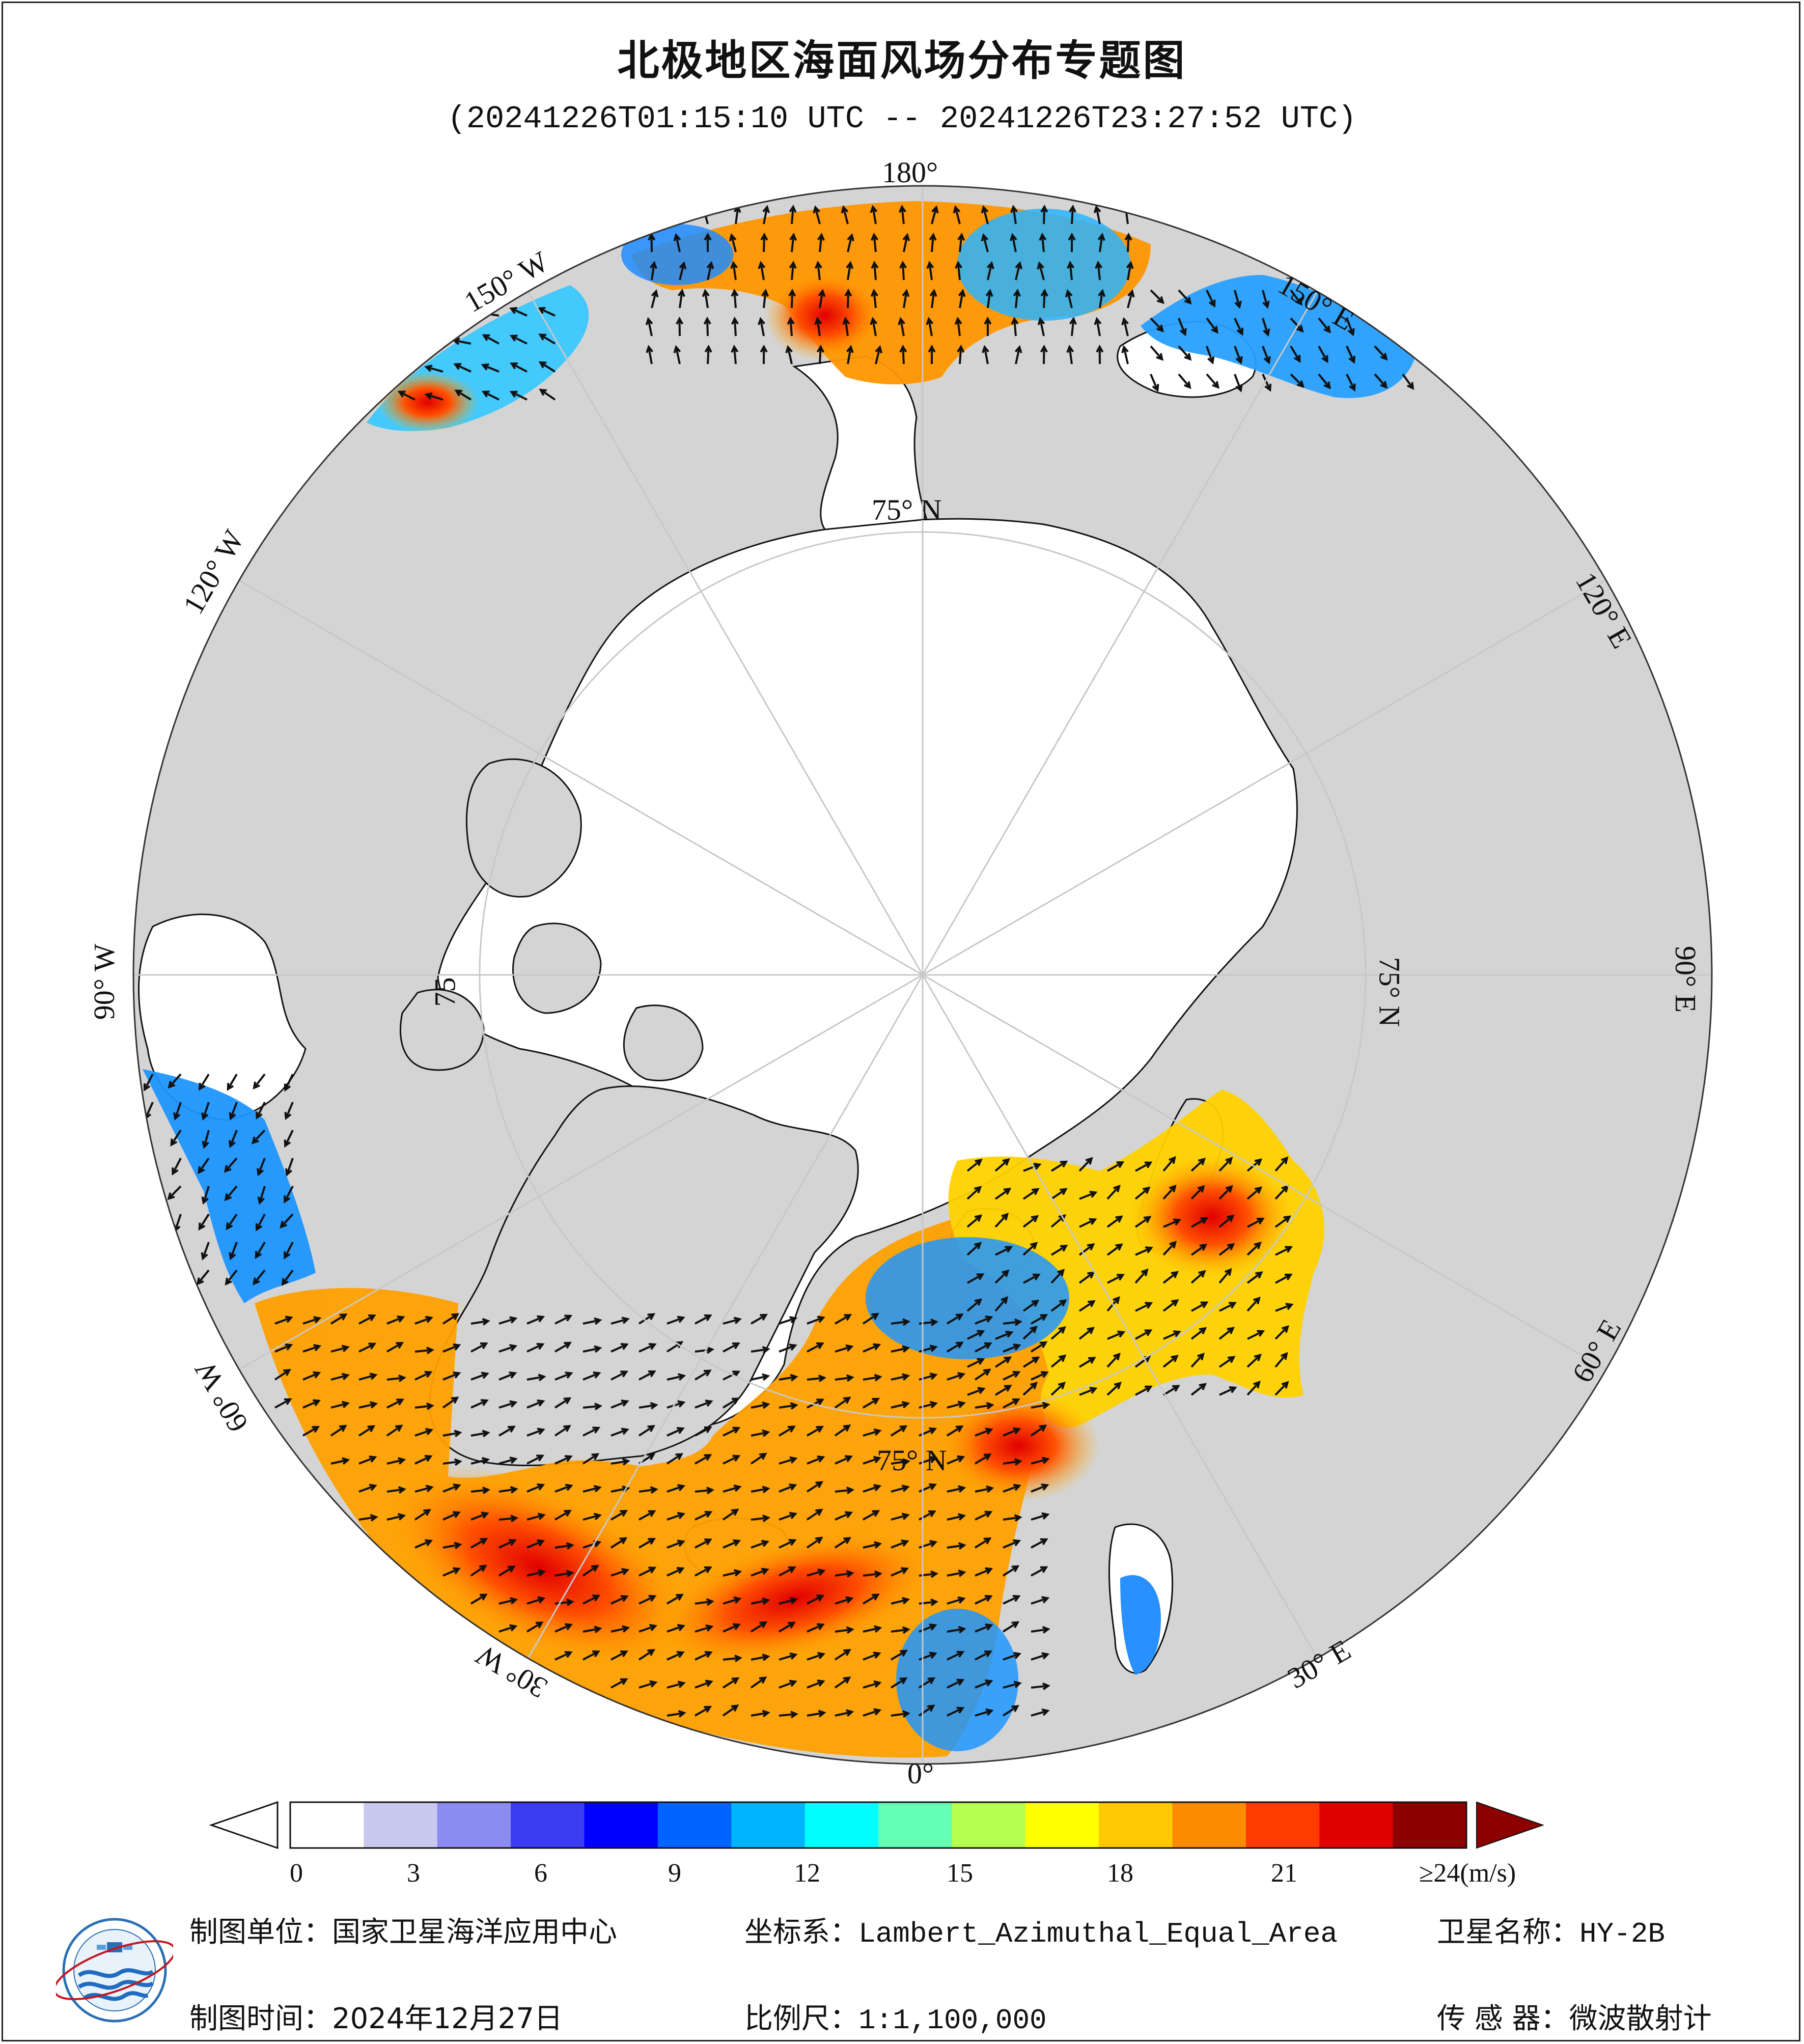 The height and width of the screenshot is (2044, 1804). Describe the element at coordinates (1467, 1873) in the screenshot. I see `colorbar-max-tick: ≥24(m/s)` at that location.